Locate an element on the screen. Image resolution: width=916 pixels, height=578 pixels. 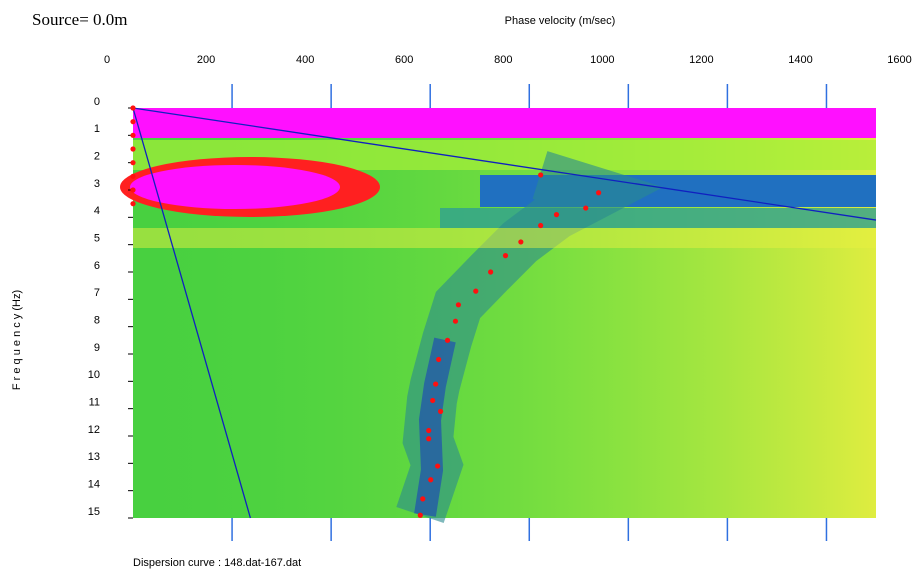
x-tick-label: 800 is located at coordinates (503, 60).